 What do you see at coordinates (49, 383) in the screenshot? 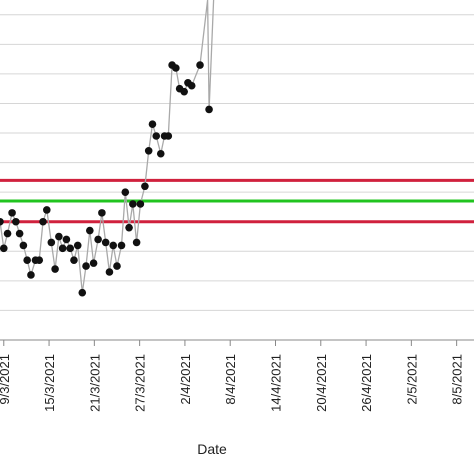
I see `x-tick-label: 15/3/2021` at bounding box center [49, 383].